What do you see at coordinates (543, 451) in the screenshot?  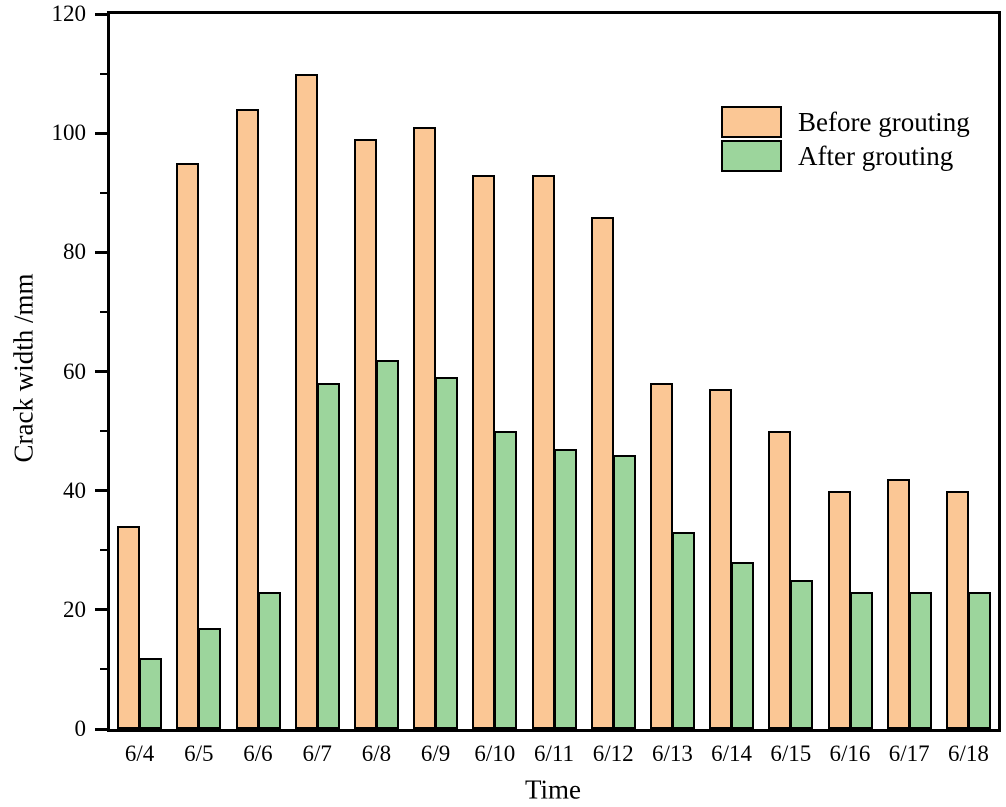 I see `bar-before-6/11` at bounding box center [543, 451].